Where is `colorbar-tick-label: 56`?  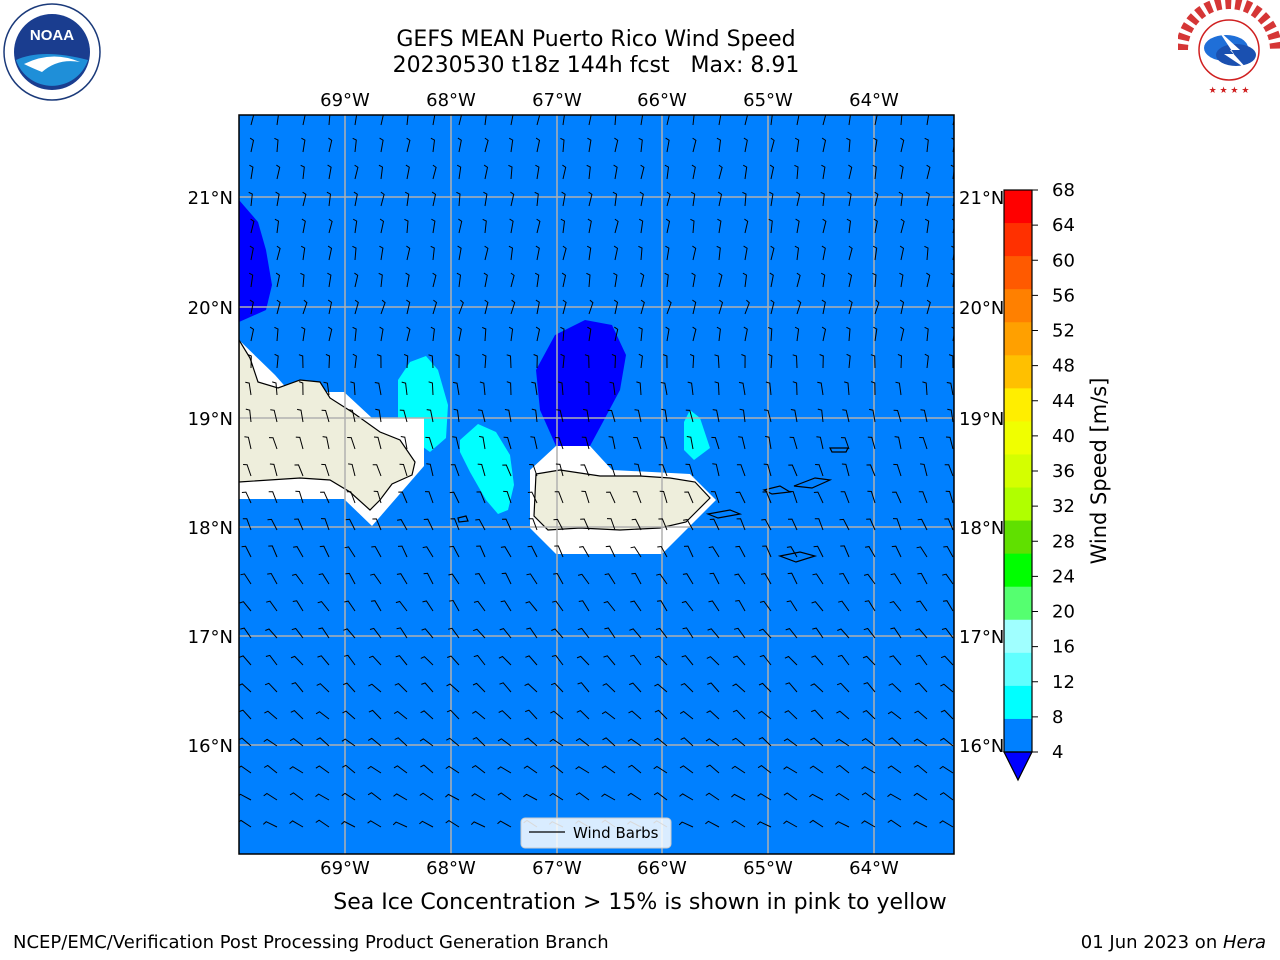
colorbar-tick-label: 56 is located at coordinates (1063, 295).